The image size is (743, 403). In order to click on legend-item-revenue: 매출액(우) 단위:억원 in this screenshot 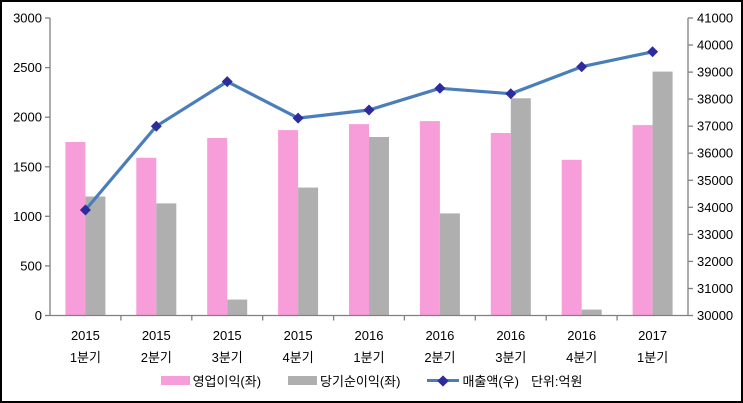, I will do `click(504, 380)`.